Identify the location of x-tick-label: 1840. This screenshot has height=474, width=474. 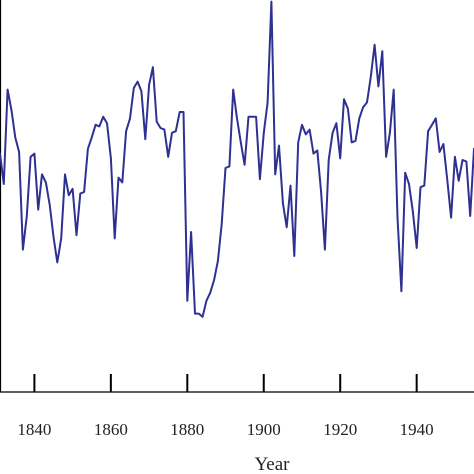
(34, 429).